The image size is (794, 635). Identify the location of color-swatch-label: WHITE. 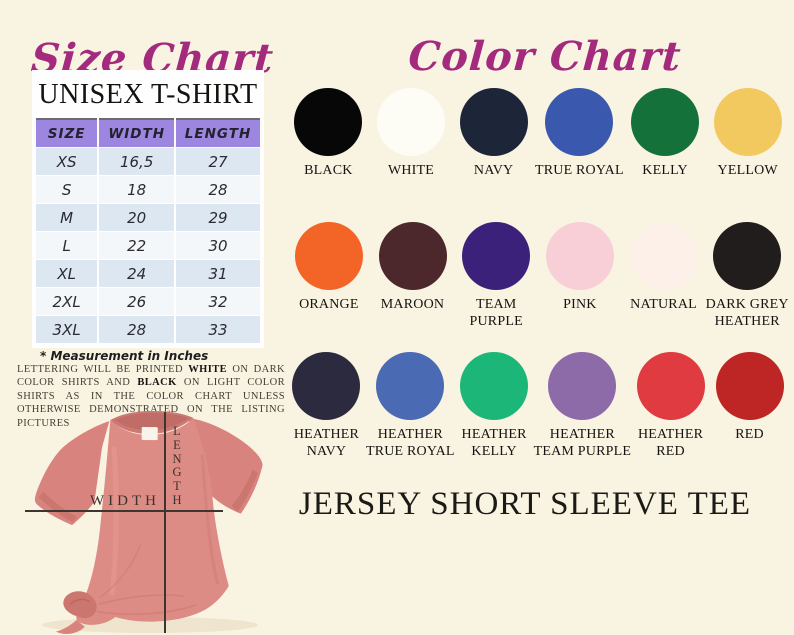
(411, 170).